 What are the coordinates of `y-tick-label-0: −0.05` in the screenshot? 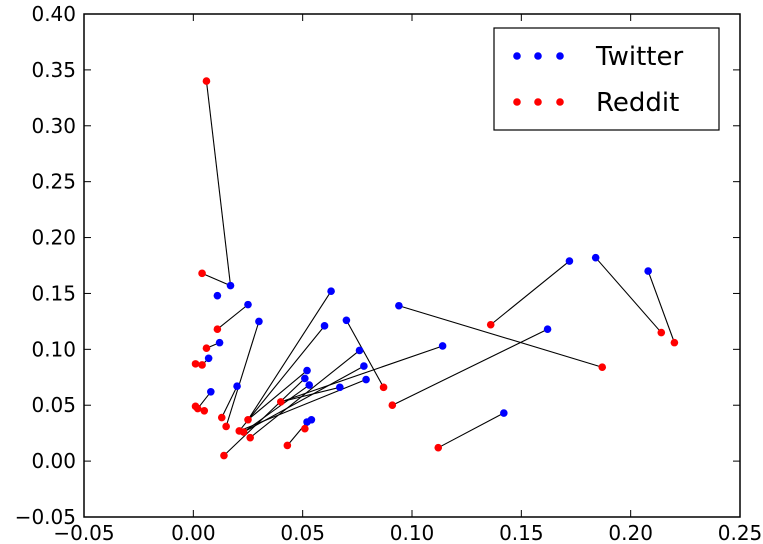 It's located at (45, 517).